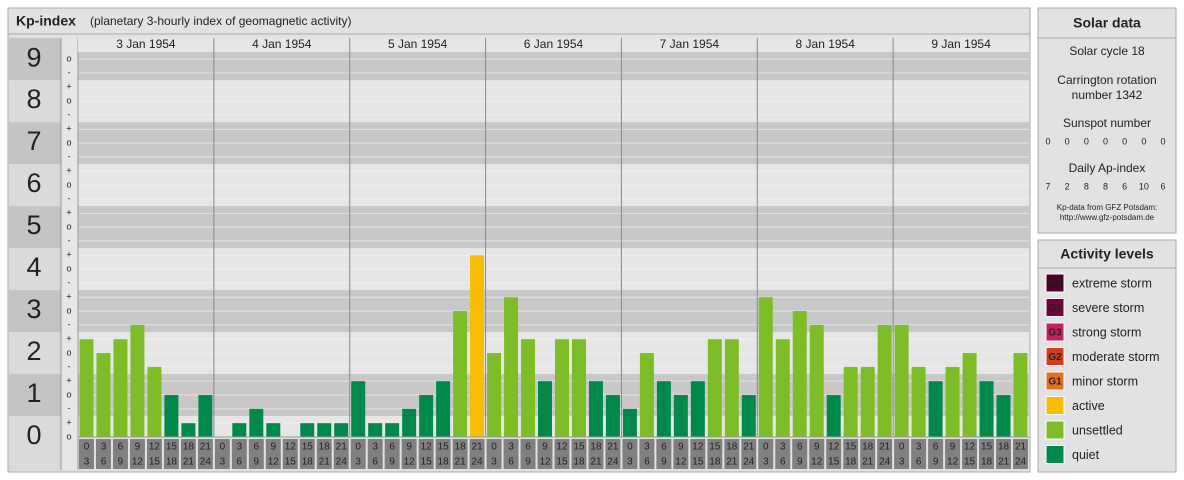  Describe the element at coordinates (1086, 186) in the screenshot. I see `ap-value: 8` at that location.